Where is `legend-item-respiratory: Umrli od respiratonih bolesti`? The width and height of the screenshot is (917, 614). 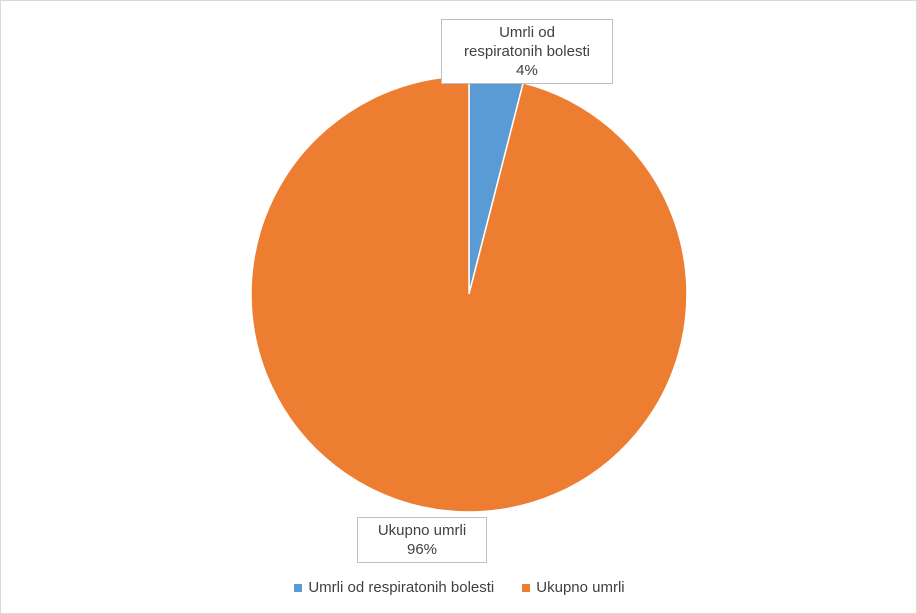
legend-item-respiratory: Umrli od respiratonih bolesti is located at coordinates (394, 587).